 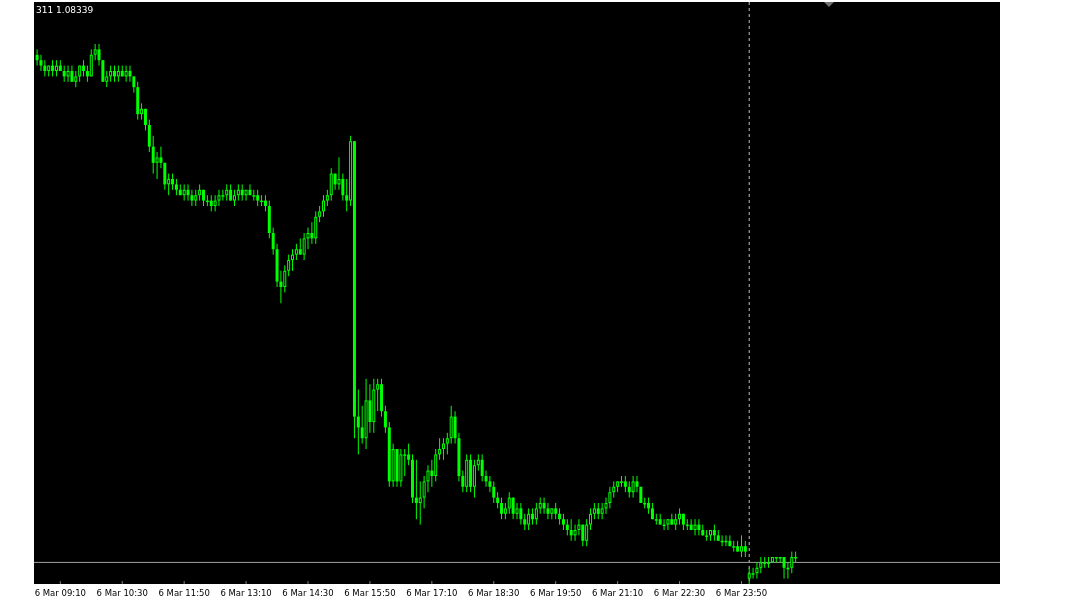 What do you see at coordinates (556, 593) in the screenshot?
I see `x-tick-label: 6 Mar 19:50` at bounding box center [556, 593].